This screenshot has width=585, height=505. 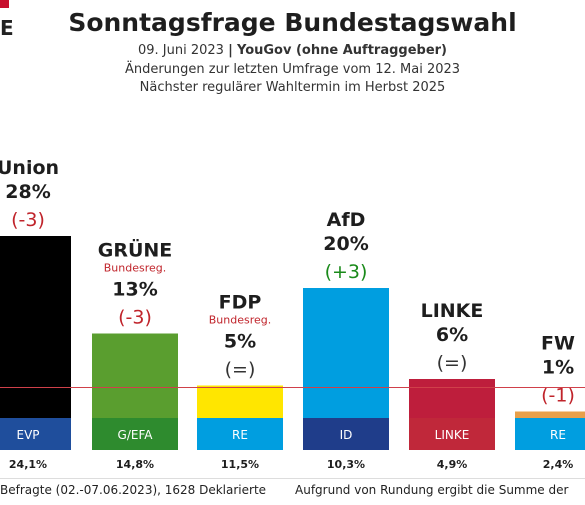 I want to click on bar-gr-ne, so click(x=135, y=375).